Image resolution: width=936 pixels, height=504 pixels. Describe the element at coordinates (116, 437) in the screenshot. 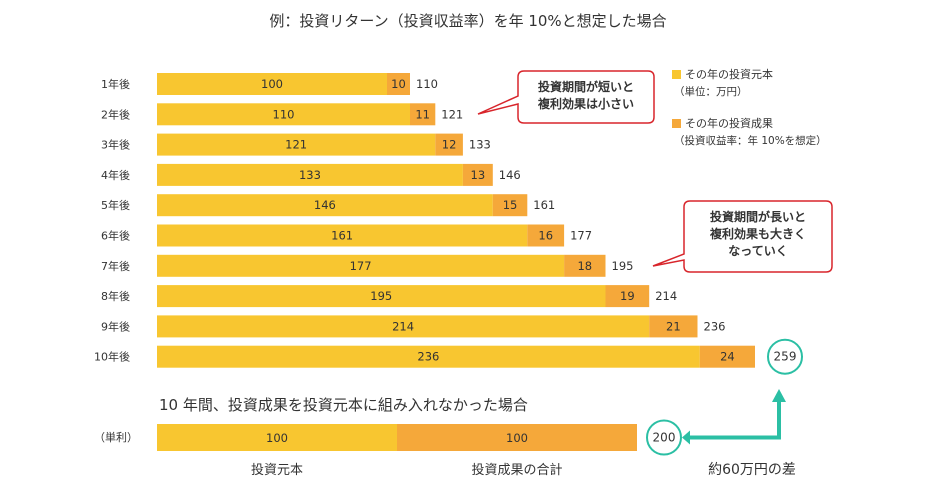

I see `simple-interest-label: （単利）` at that location.